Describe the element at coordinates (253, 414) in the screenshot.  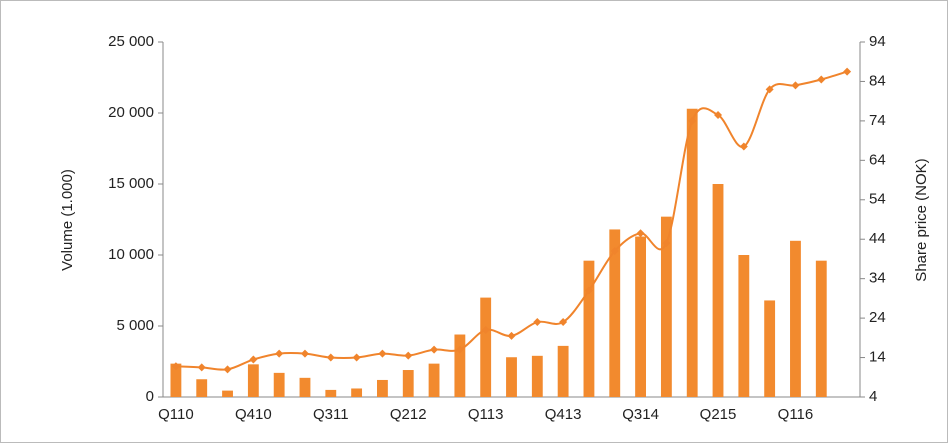
I see `x-tick-label: Q410` at that location.